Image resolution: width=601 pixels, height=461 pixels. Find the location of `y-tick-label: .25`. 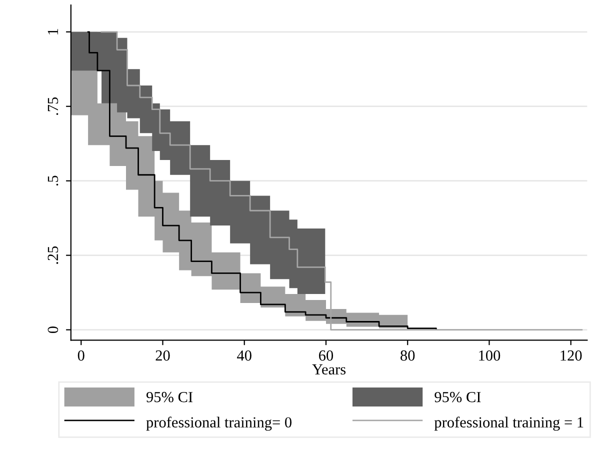

y-tick-label: .25 is located at coordinates (53, 255).